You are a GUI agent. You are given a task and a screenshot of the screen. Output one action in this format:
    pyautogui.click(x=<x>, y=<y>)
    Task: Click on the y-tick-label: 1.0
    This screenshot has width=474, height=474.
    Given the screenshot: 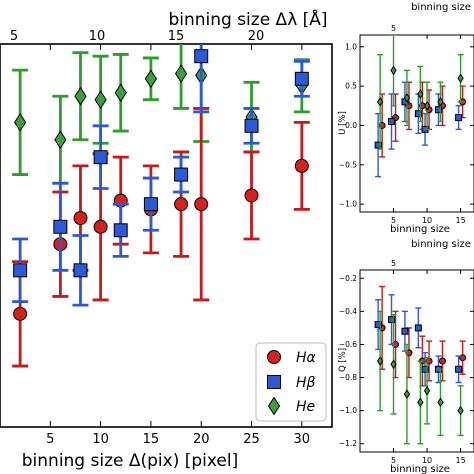 What is the action you would take?
    pyautogui.click(x=351, y=46)
    